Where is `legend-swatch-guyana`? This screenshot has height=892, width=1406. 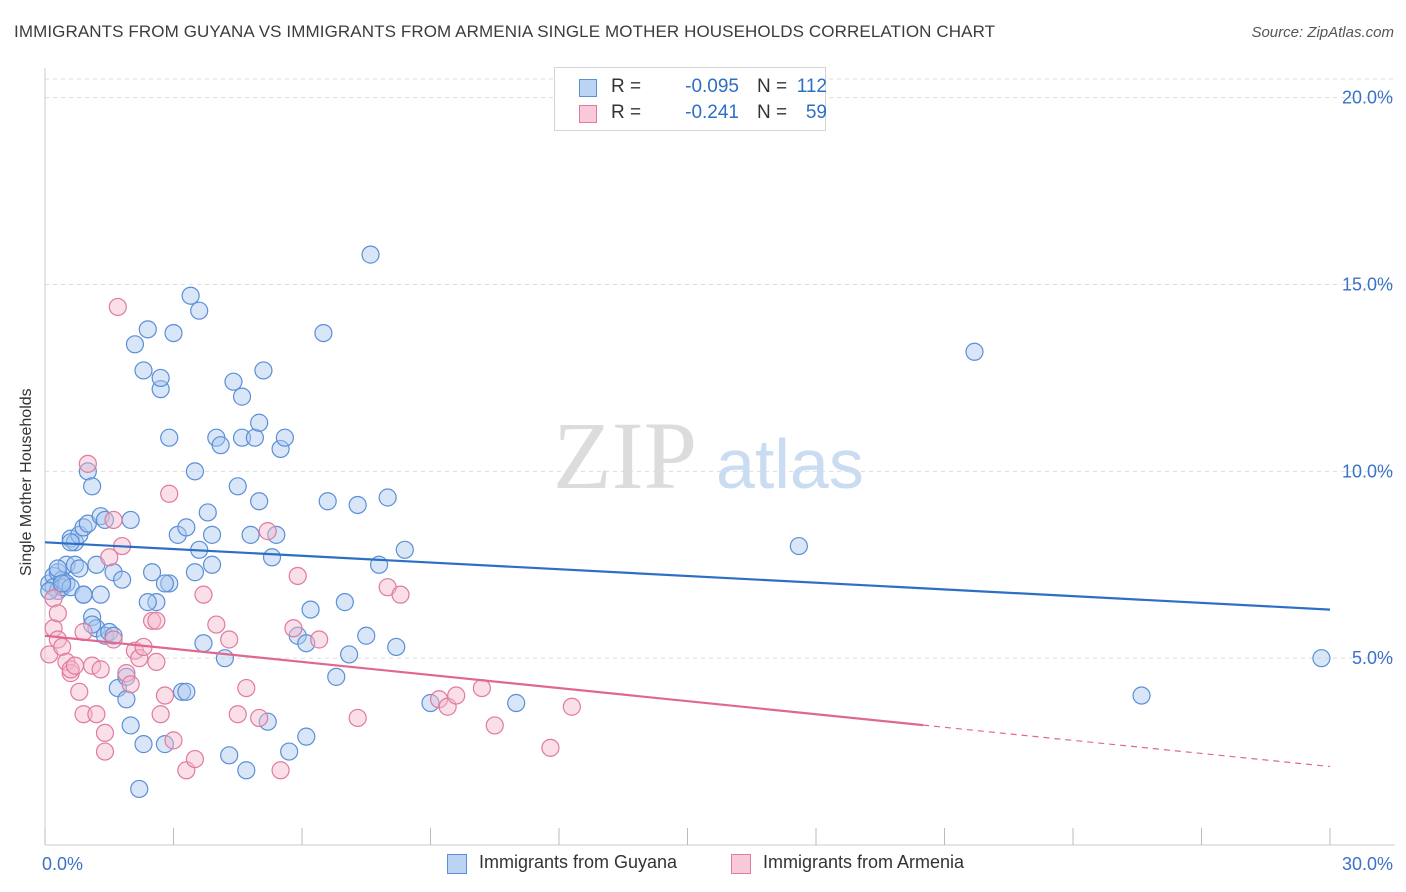 legend-swatch-guyana is located at coordinates (588, 88).